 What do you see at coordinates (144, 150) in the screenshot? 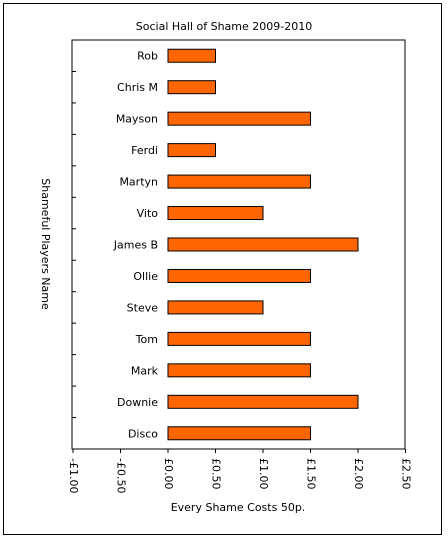
I see `category-label: Ferdi` at bounding box center [144, 150].